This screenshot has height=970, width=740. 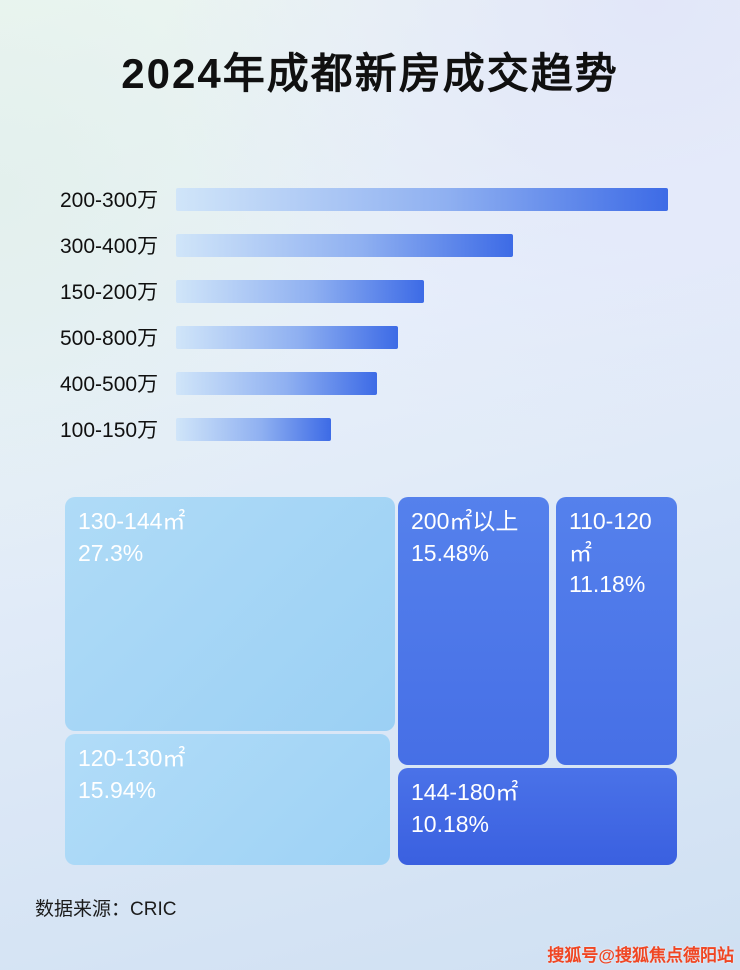 What do you see at coordinates (473, 631) in the screenshot?
I see `treemap-block-200-plus: 200㎡以上 15.48%` at bounding box center [473, 631].